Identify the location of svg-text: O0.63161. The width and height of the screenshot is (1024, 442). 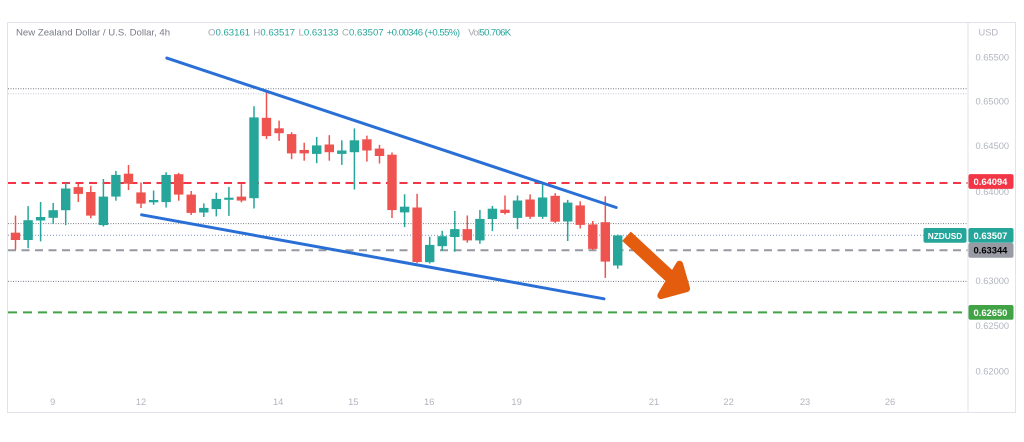
(229, 33).